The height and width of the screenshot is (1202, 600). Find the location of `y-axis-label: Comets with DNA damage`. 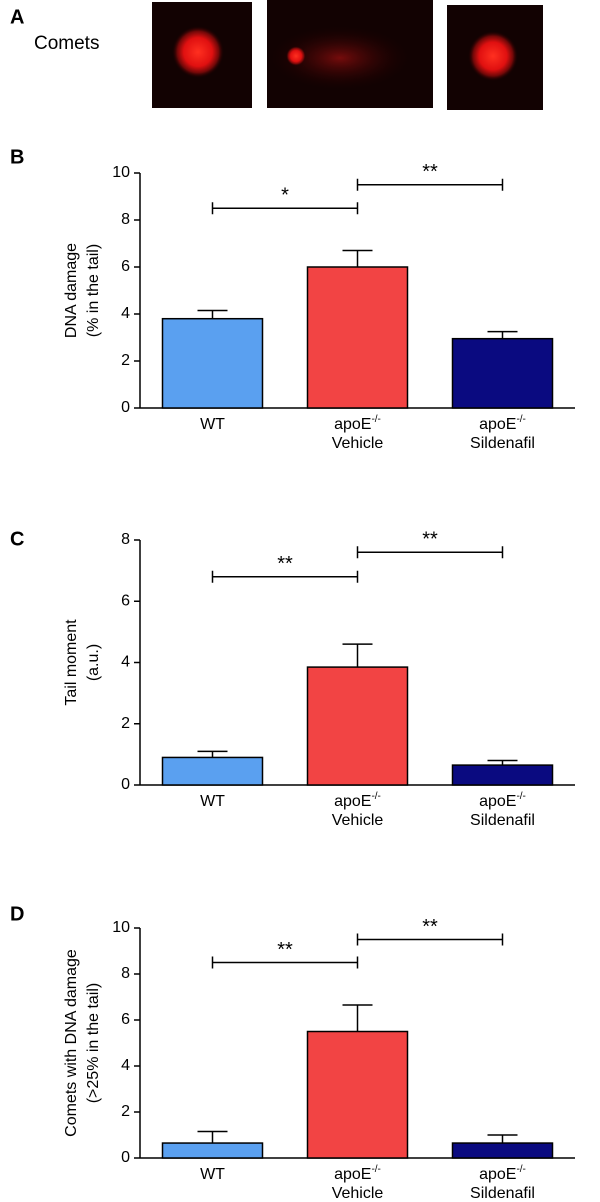

y-axis-label: Comets with DNA damage is located at coordinates (71, 1043).